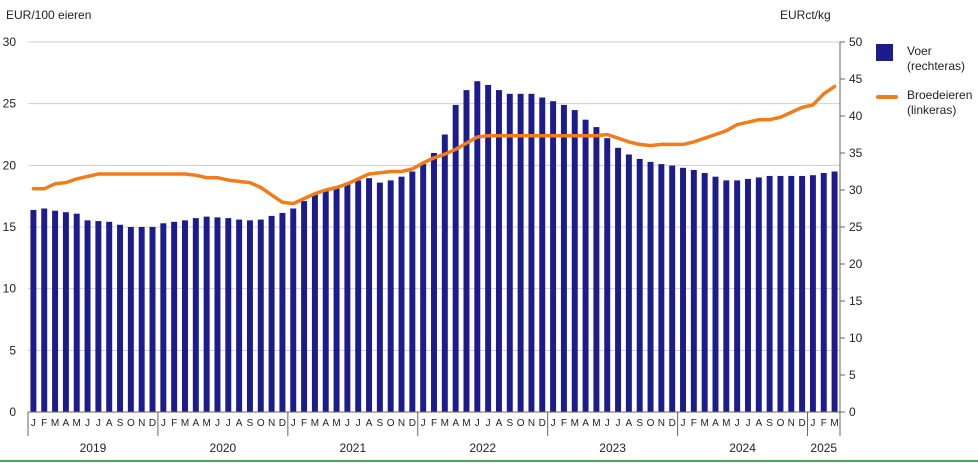 The height and width of the screenshot is (463, 978). What do you see at coordinates (940, 95) in the screenshot?
I see `legend-label: Broedeieren` at bounding box center [940, 95].